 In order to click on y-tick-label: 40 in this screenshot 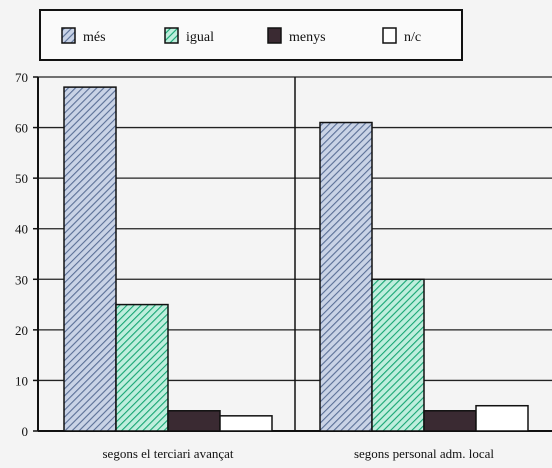, I will do `click(21, 229)`.